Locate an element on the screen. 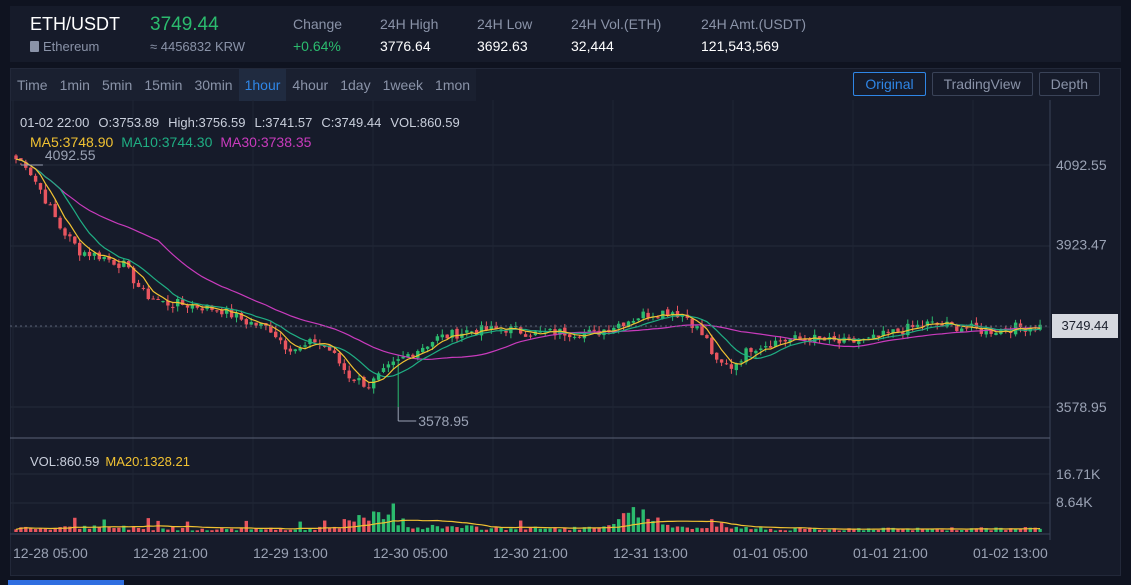 This screenshot has height=585, width=1131. tf-30min: 30min is located at coordinates (213, 85).